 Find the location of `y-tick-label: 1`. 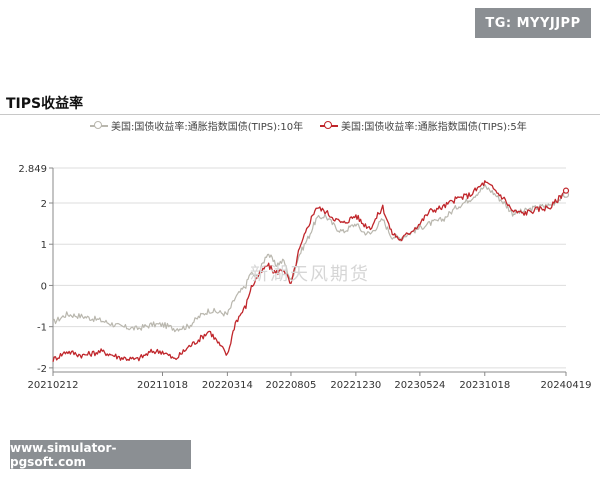

y-tick-label: 1 is located at coordinates (44, 245).